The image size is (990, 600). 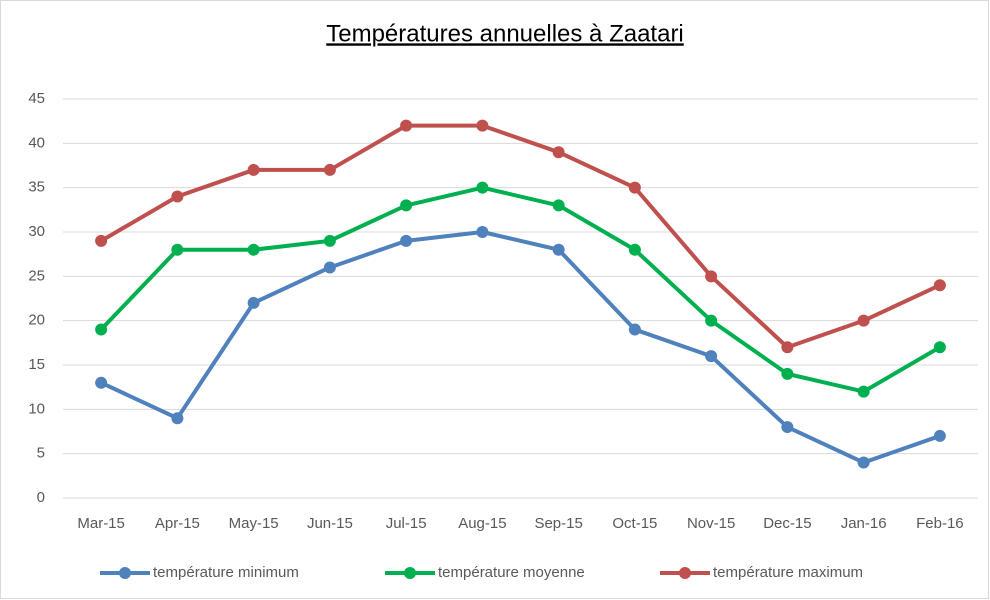 I want to click on y-tick-label: 20, so click(x=36, y=320).